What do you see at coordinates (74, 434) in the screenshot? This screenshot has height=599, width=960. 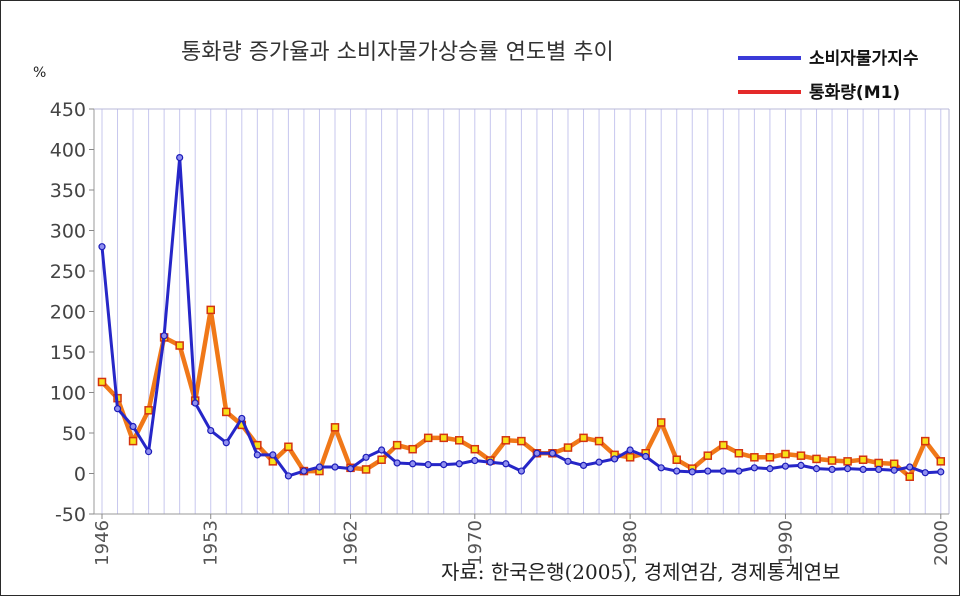 I see `y-tick-label: 50` at bounding box center [74, 434].